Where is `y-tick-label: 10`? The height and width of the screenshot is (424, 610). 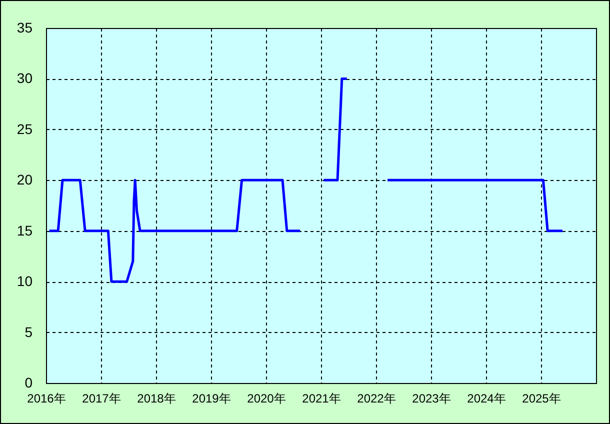
y-tick-label: 10 is located at coordinates (24, 281).